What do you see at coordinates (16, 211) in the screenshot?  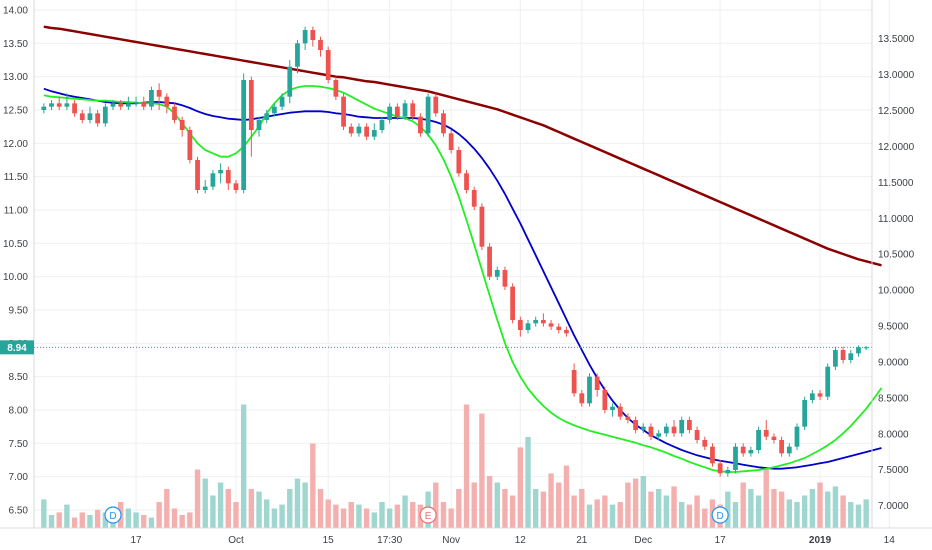 I see `left-axis-tick-label: 11.00` at bounding box center [16, 211].